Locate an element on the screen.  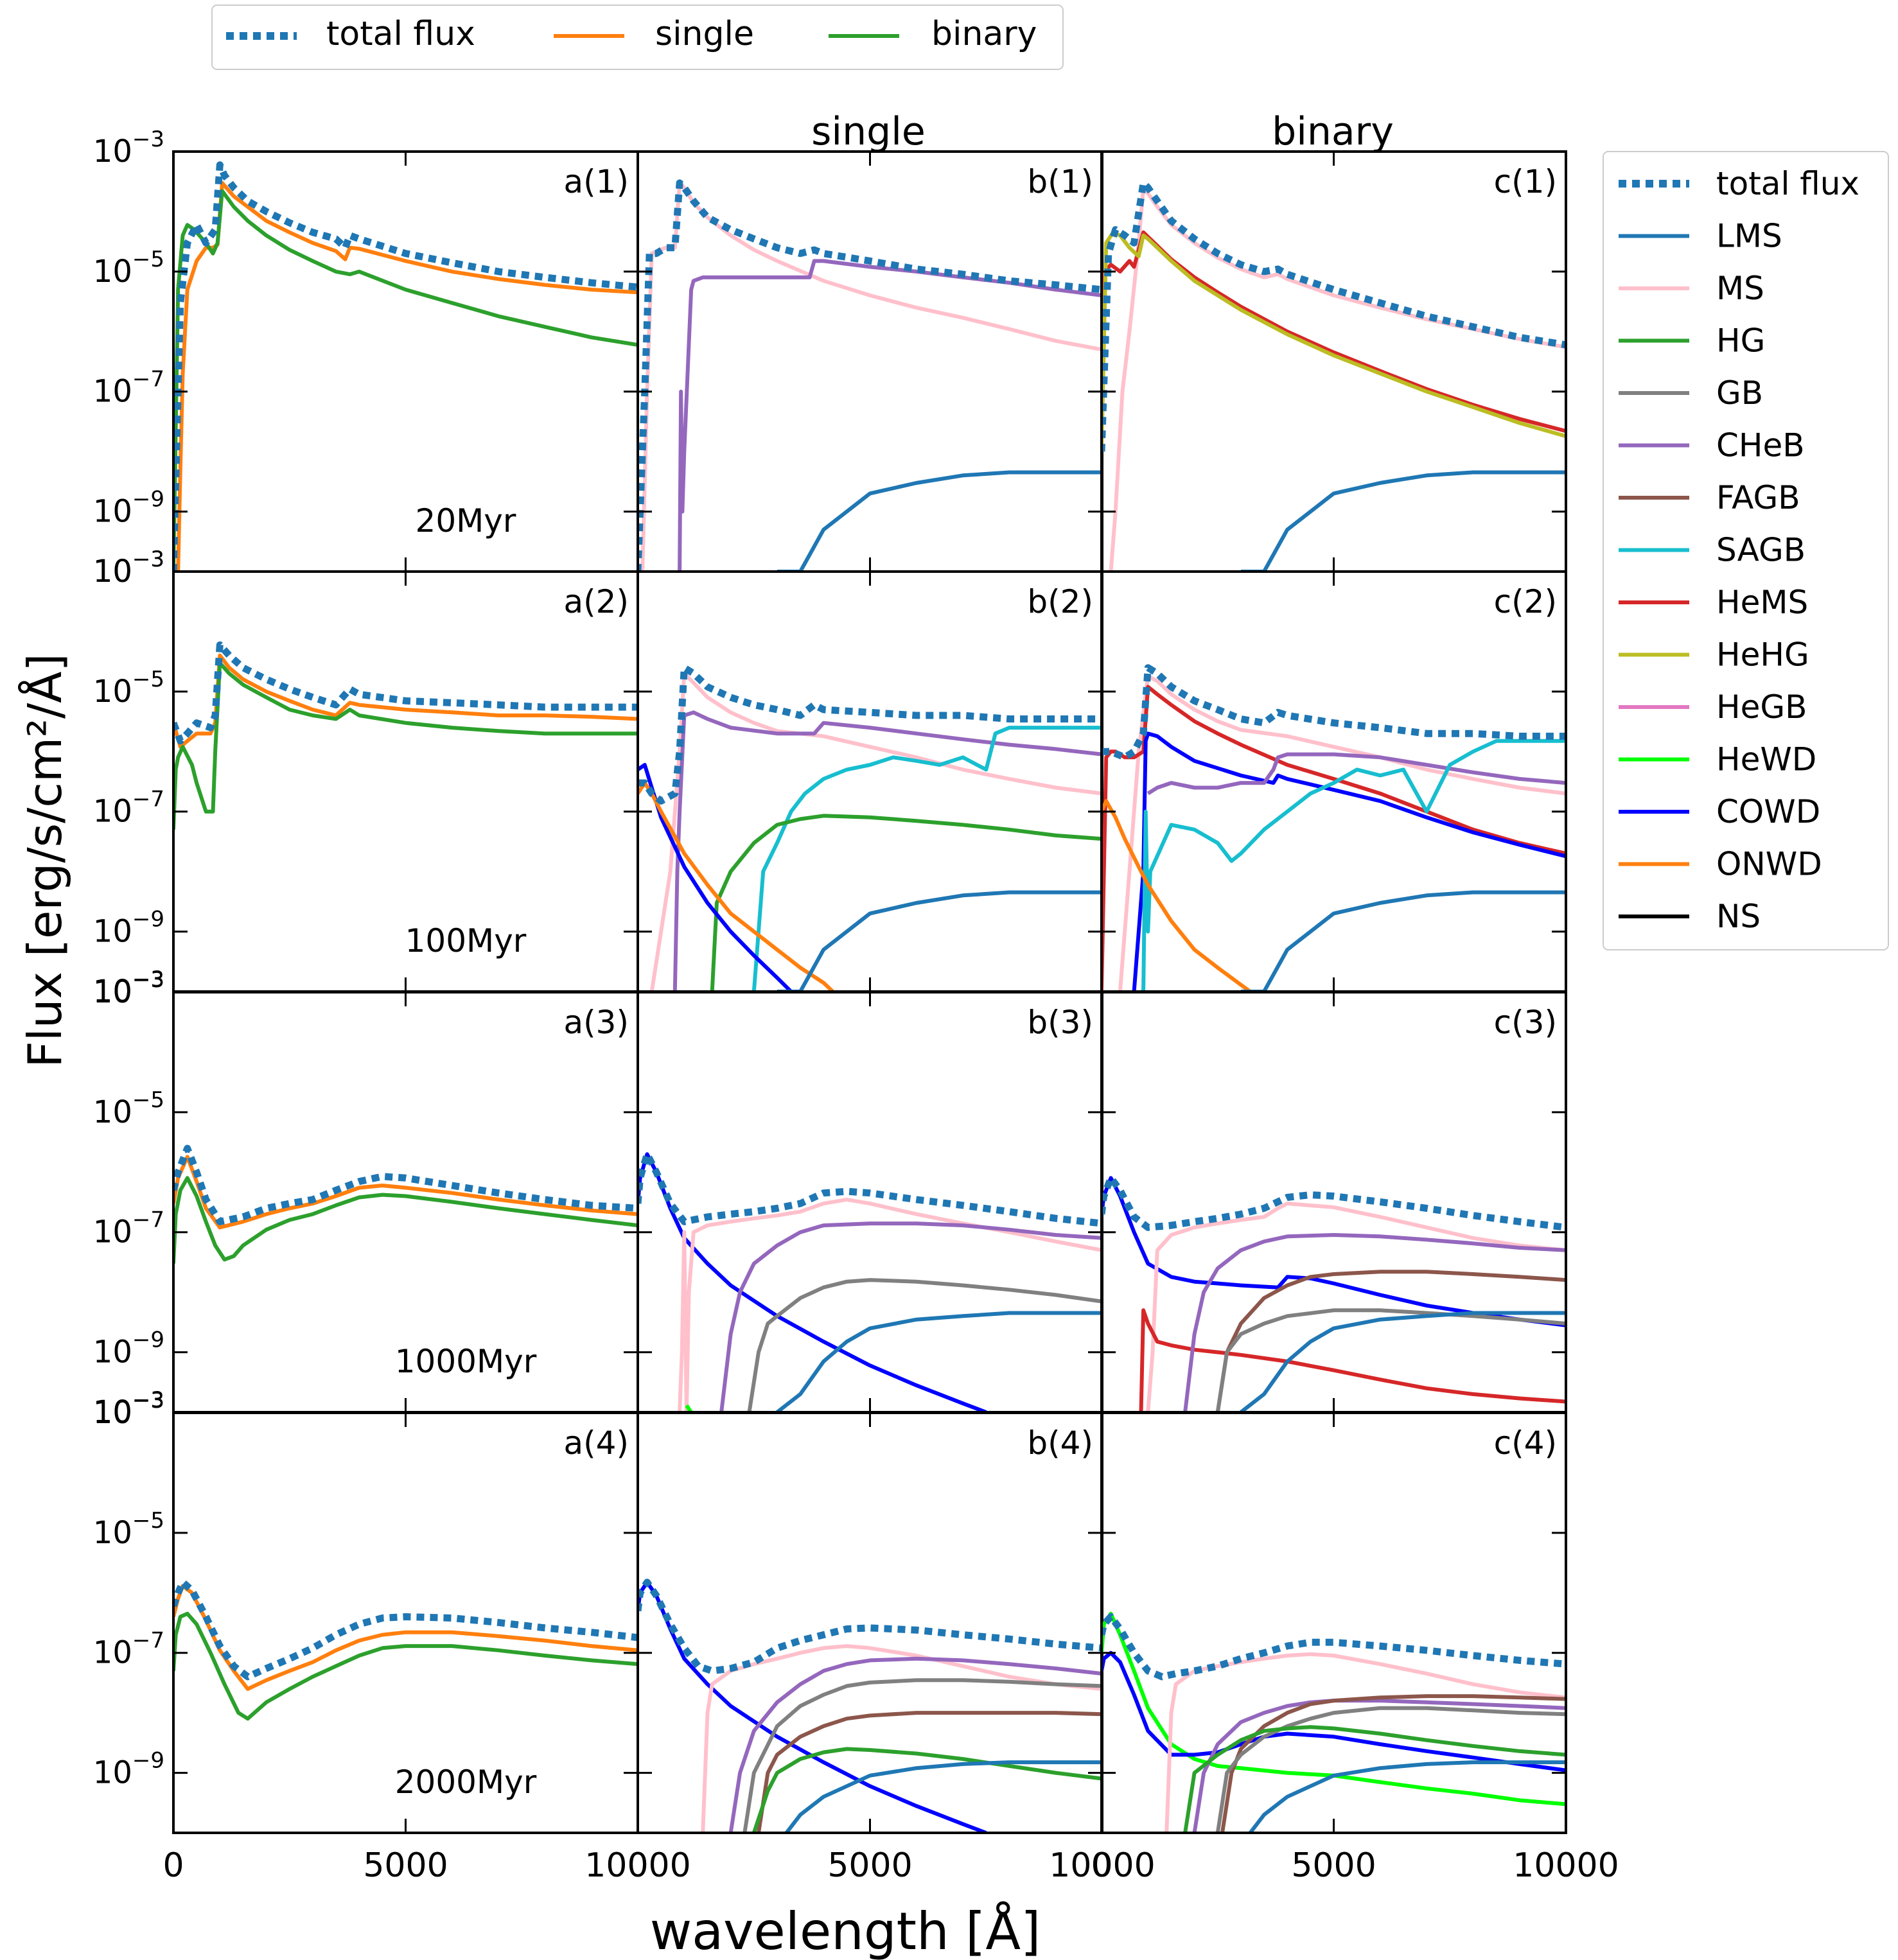
right-legend-label: HeMS is located at coordinates (1762, 602).